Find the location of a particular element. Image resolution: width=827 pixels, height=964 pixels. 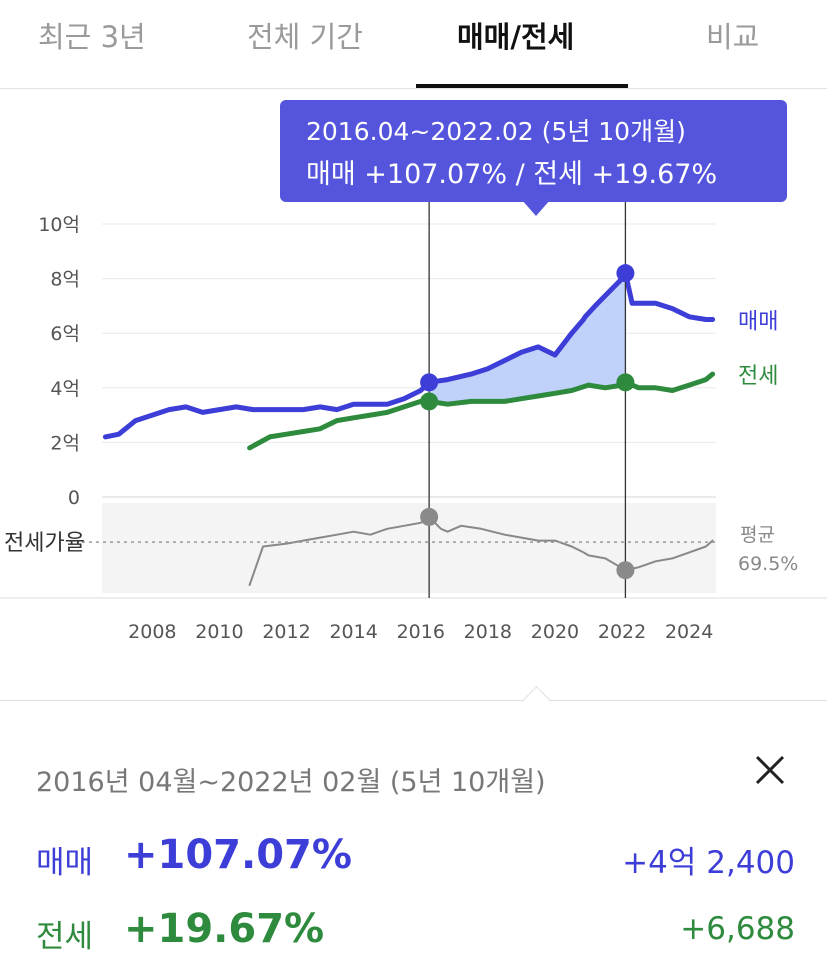

series-label-jeonse: 전세 is located at coordinates (758, 376).